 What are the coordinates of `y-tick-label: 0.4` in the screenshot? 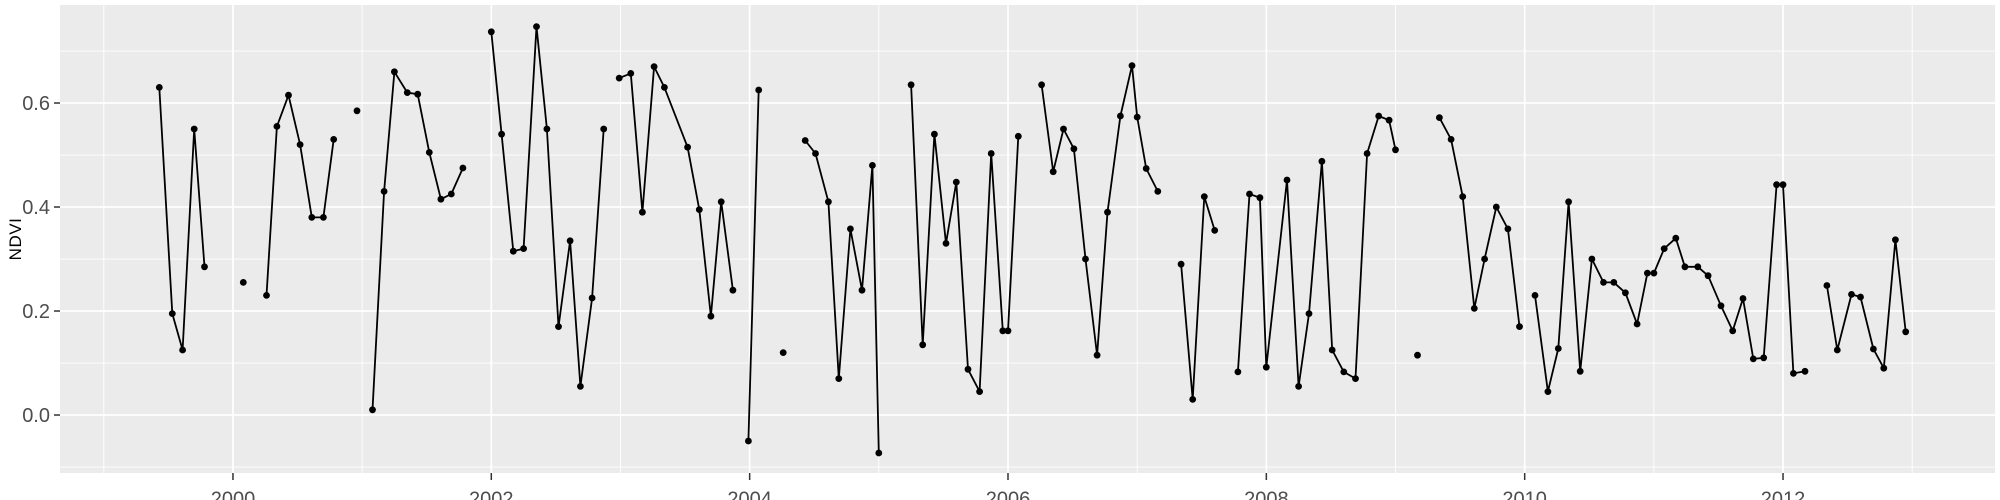 It's located at (36, 208).